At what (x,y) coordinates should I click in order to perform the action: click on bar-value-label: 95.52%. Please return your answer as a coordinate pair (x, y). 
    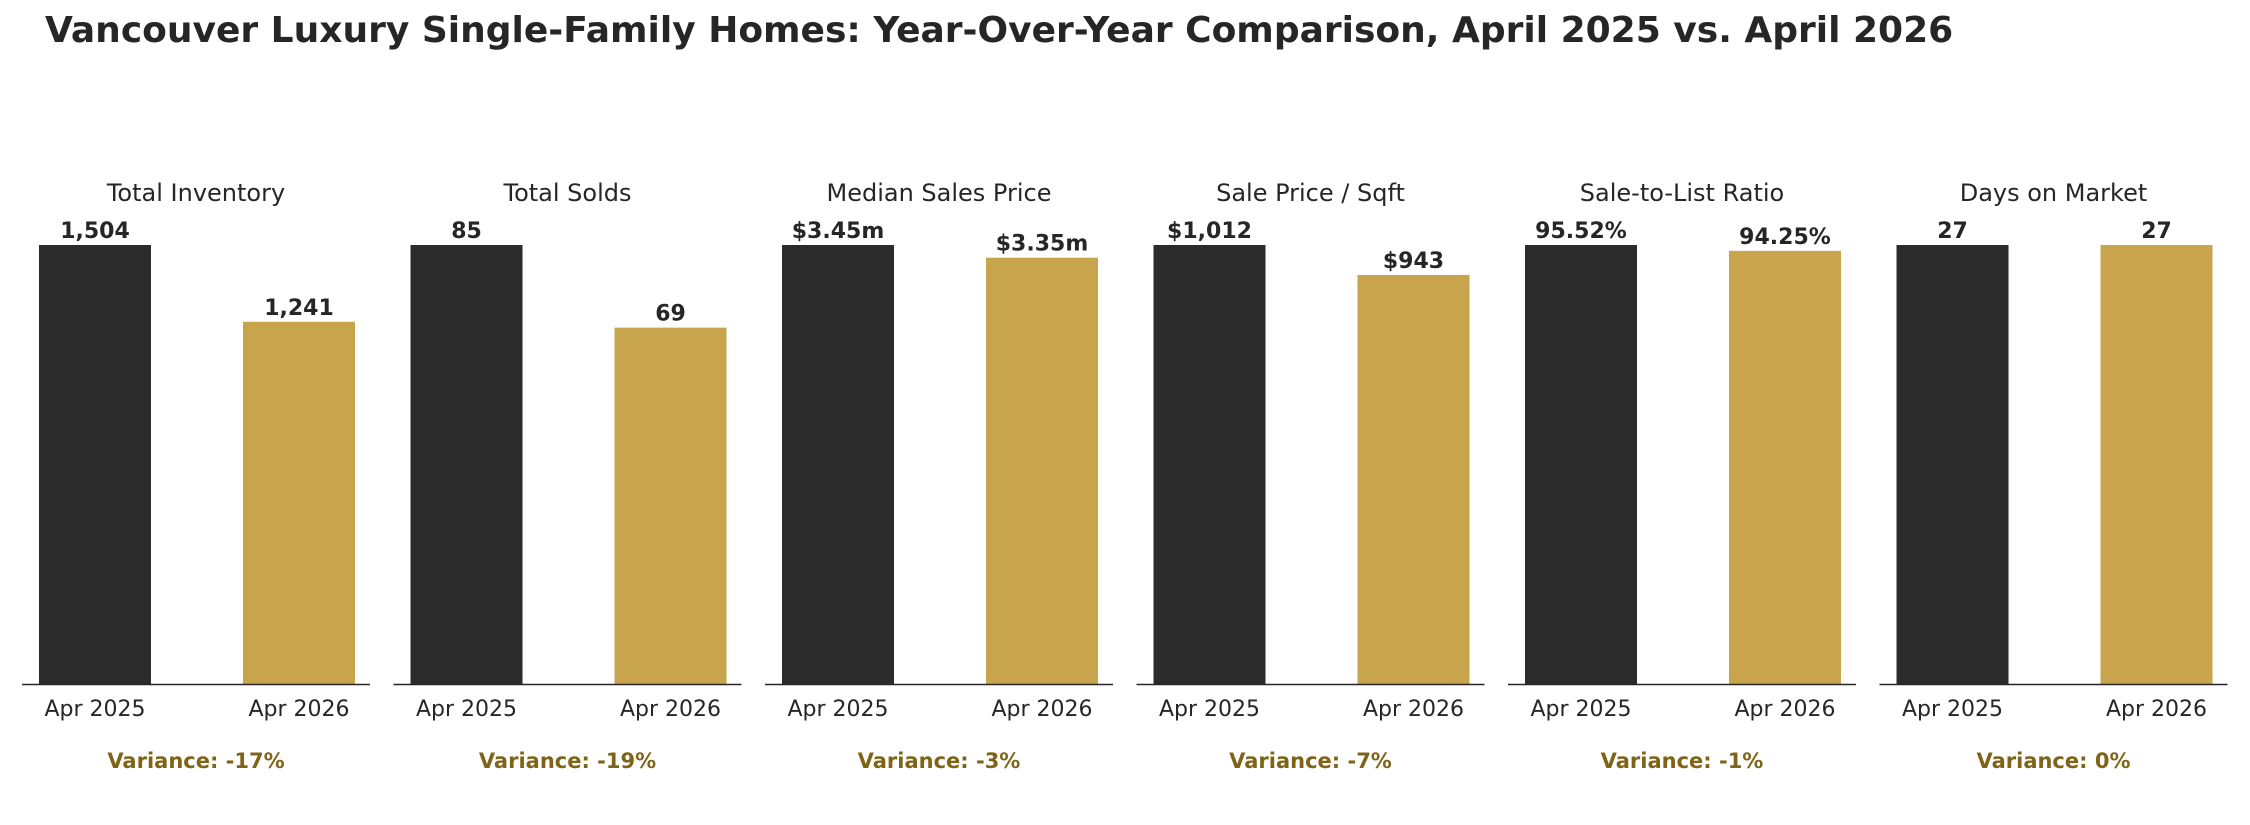
    Looking at the image, I should click on (1581, 231).